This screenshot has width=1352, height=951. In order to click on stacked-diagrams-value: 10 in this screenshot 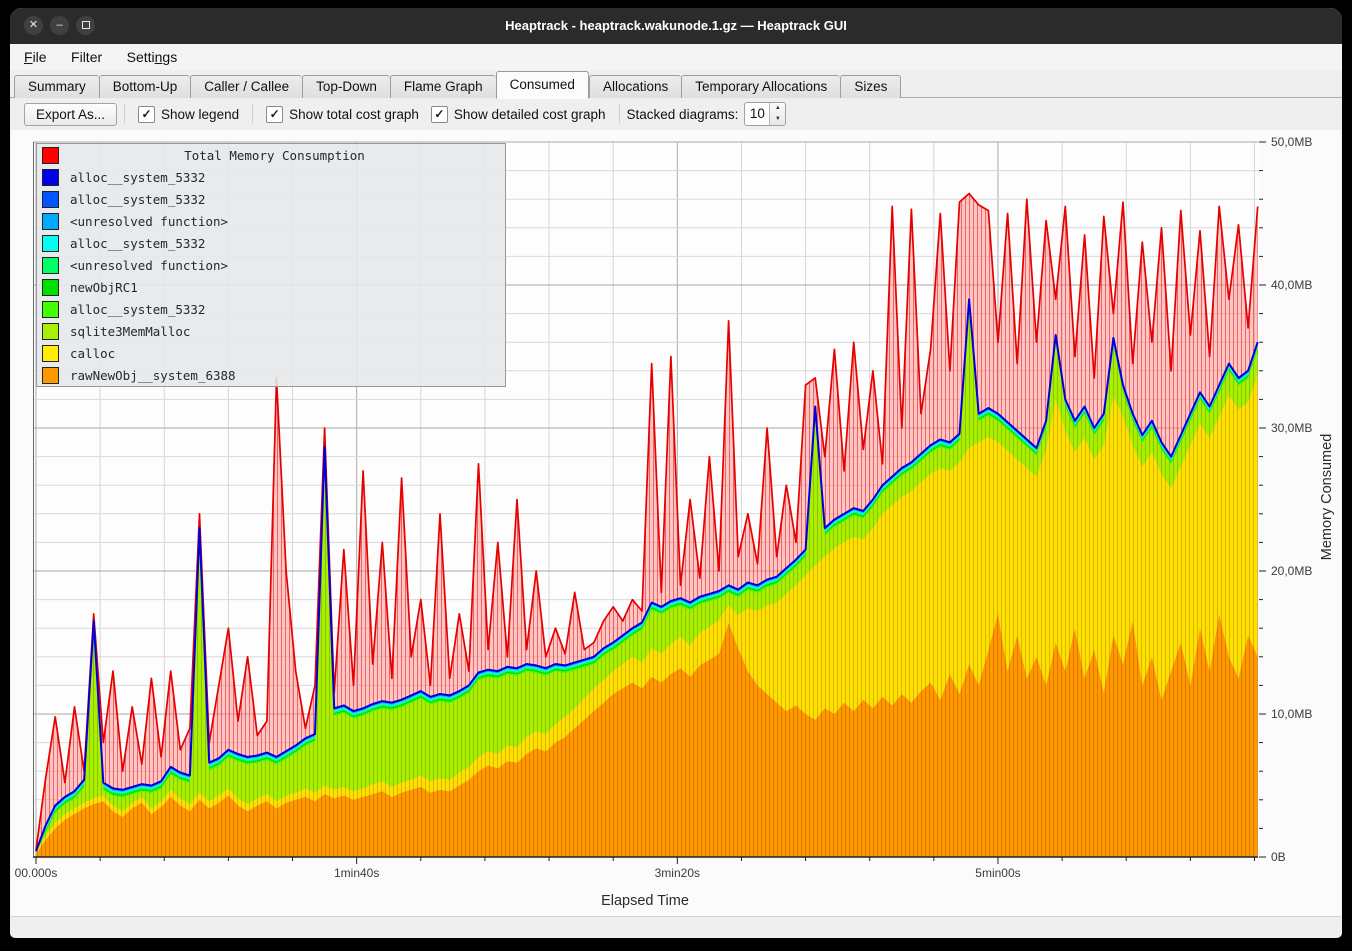, I will do `click(757, 113)`.